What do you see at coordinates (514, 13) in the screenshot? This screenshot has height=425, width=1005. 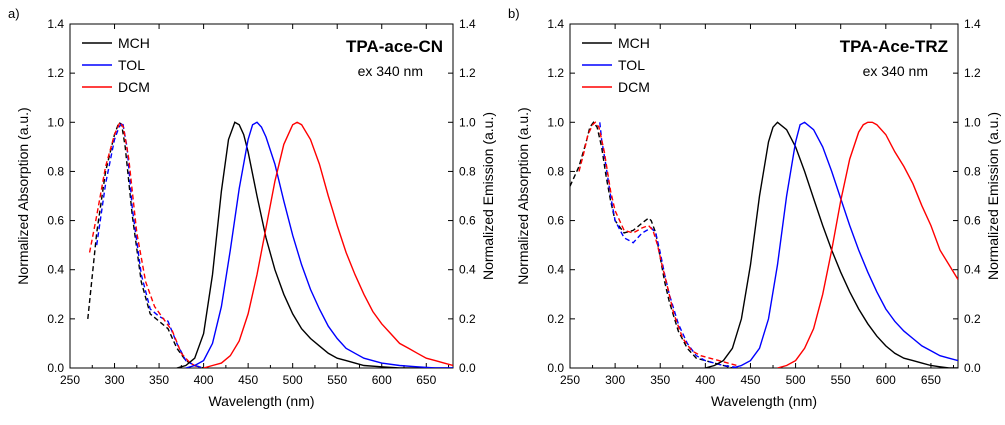 I see `panel-label: b)` at bounding box center [514, 13].